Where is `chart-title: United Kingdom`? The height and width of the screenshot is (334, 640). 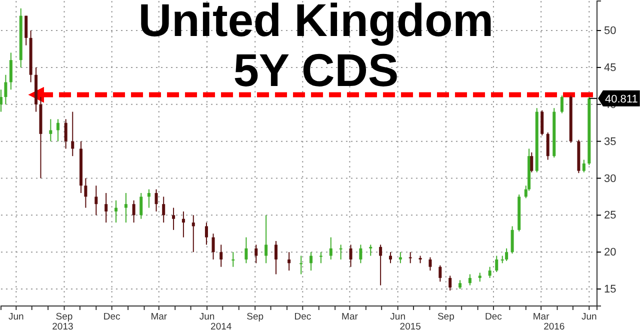 chart-title: United Kingdom is located at coordinates (316, 23).